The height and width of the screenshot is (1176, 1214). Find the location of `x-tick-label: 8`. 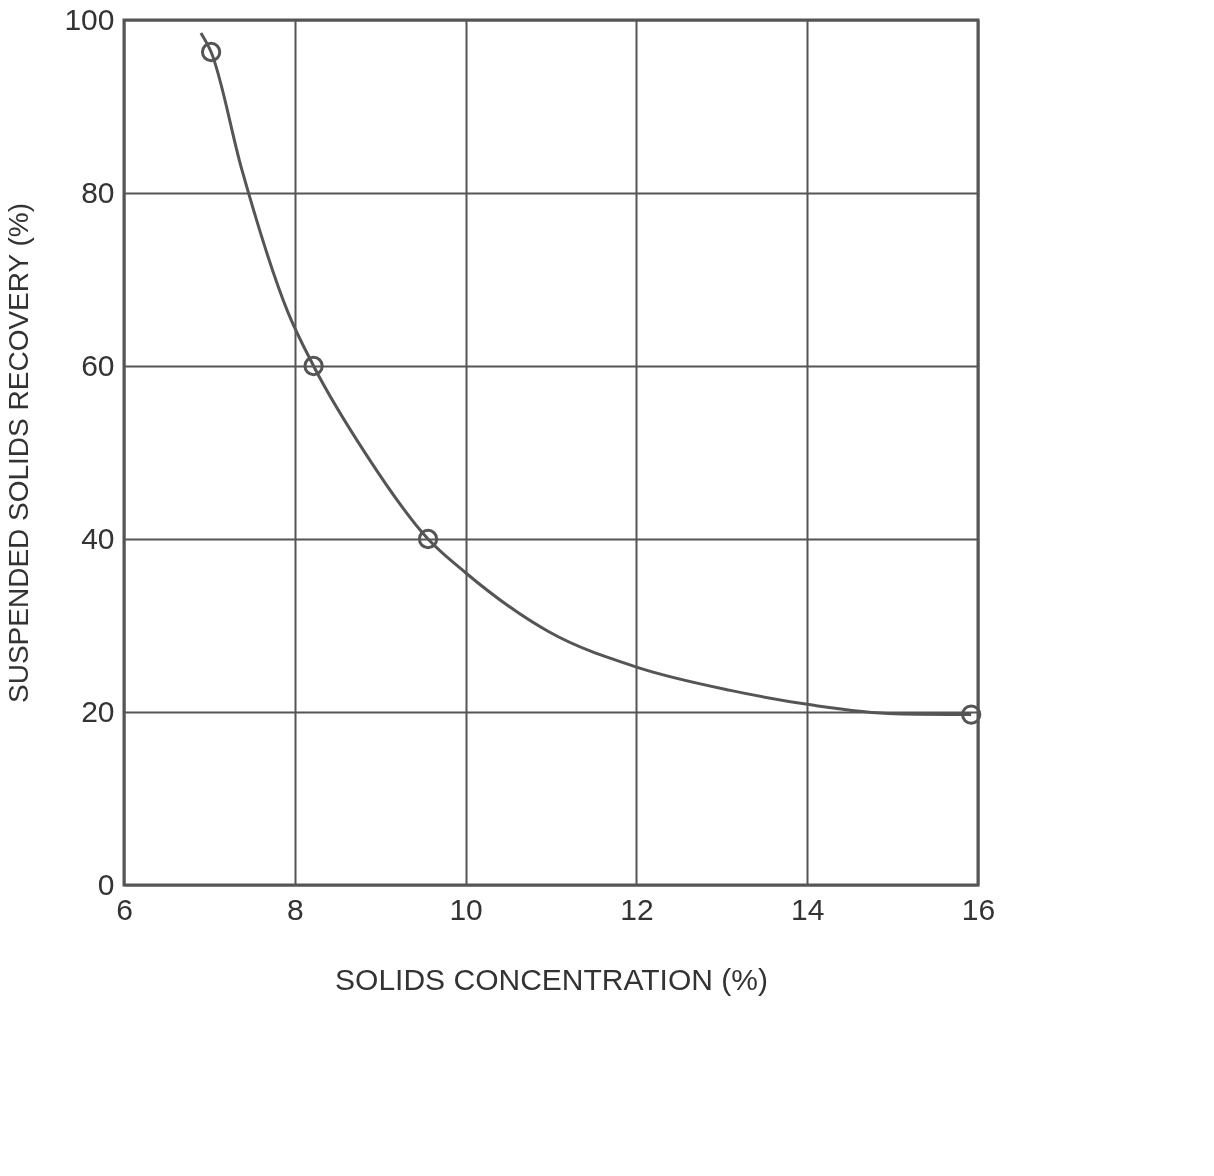

x-tick-label: 8 is located at coordinates (295, 909).